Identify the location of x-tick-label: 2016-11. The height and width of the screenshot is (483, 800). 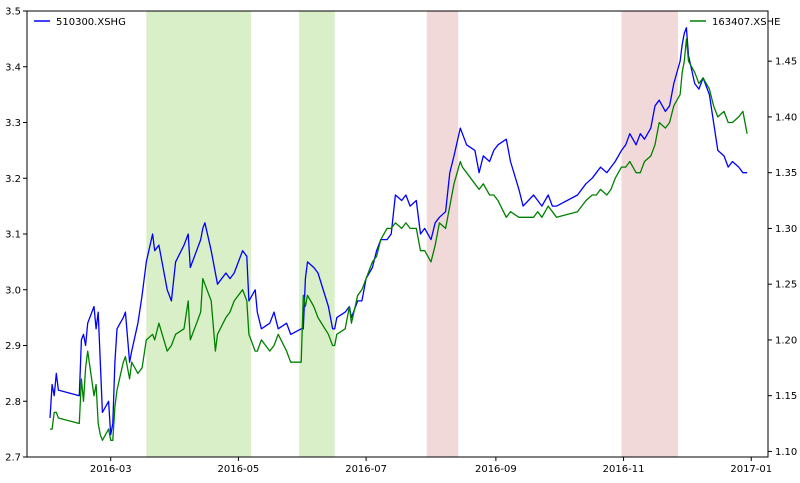
(624, 469).